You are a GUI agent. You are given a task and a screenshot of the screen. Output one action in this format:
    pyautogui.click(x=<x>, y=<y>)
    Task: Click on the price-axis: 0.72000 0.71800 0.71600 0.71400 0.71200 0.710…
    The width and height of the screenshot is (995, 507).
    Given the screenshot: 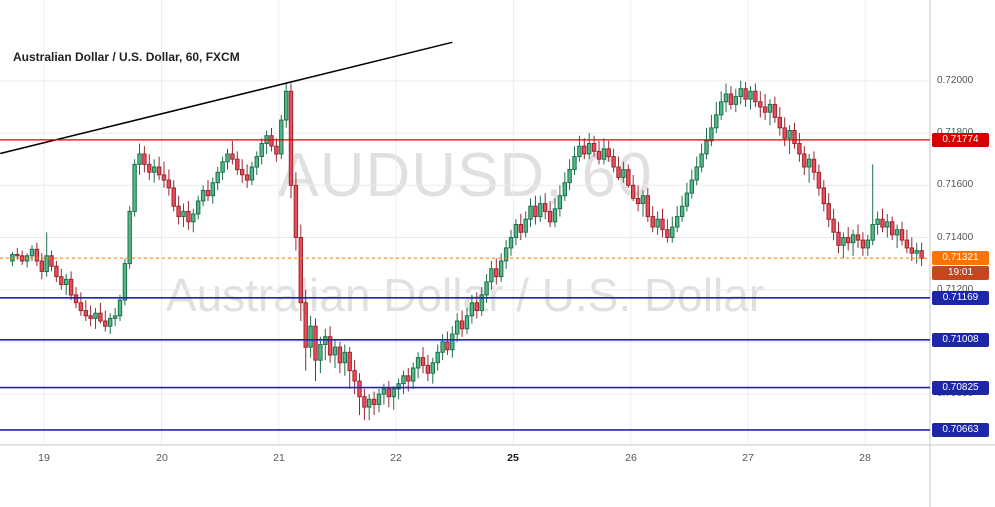 What is the action you would take?
    pyautogui.click(x=962, y=222)
    